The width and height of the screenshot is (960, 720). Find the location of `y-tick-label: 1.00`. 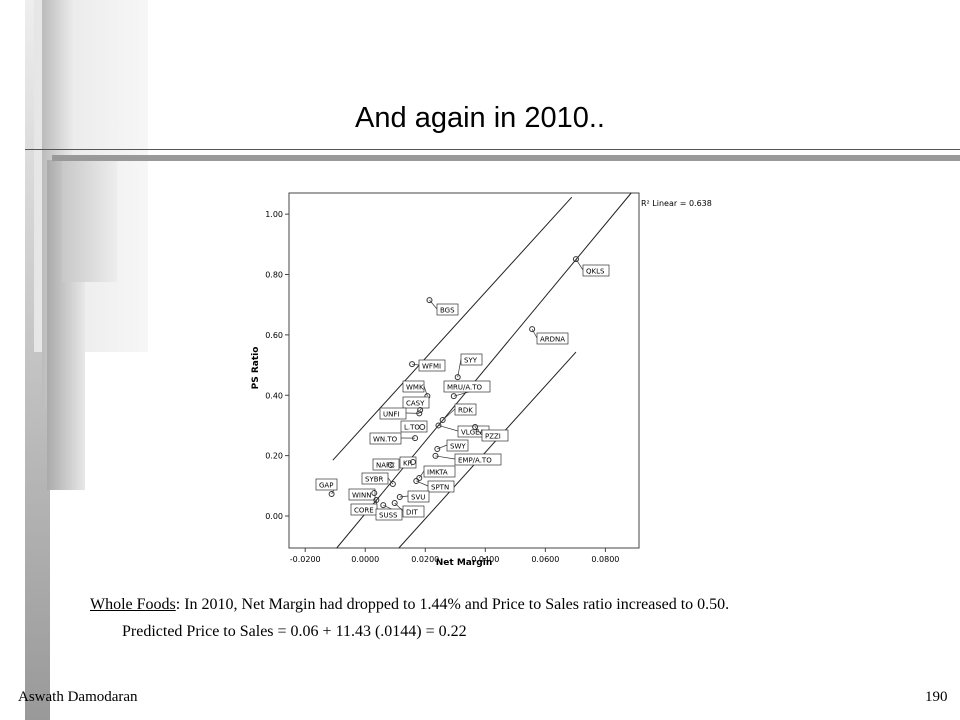

y-tick-label: 1.00 is located at coordinates (274, 214).